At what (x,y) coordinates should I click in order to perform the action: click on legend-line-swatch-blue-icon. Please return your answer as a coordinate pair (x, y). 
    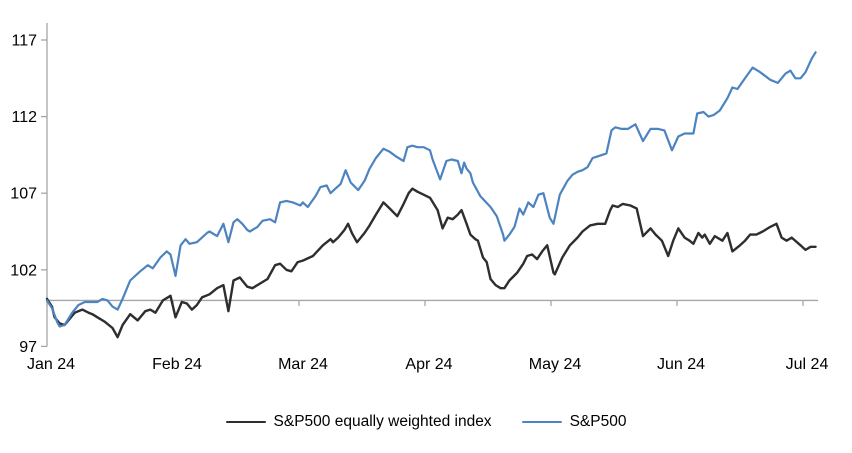
    Looking at the image, I should click on (541, 422).